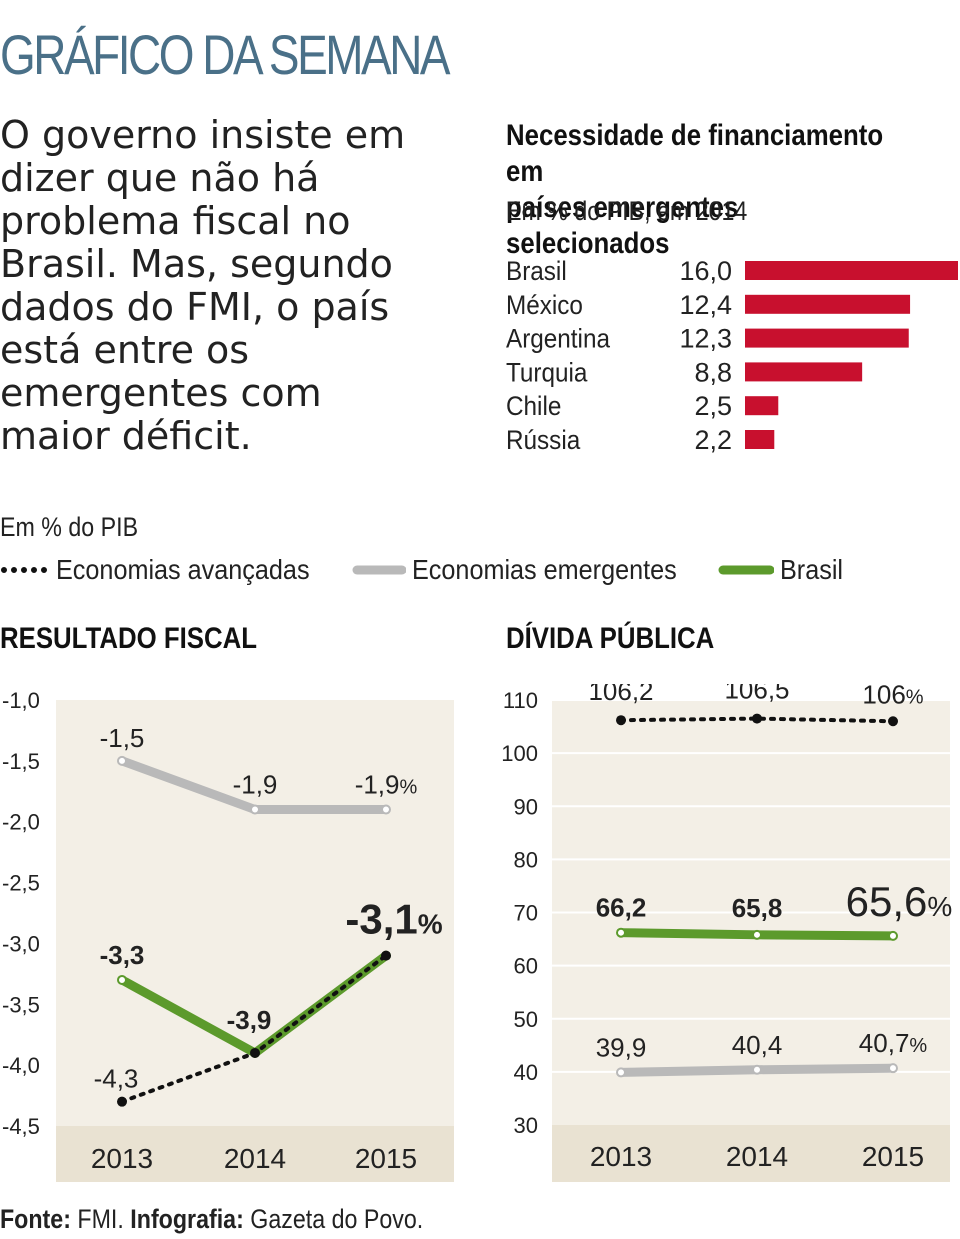 The height and width of the screenshot is (1239, 960). What do you see at coordinates (225, 54) in the screenshot?
I see `kicker-title: GRÁFICO DA SEMANA` at bounding box center [225, 54].